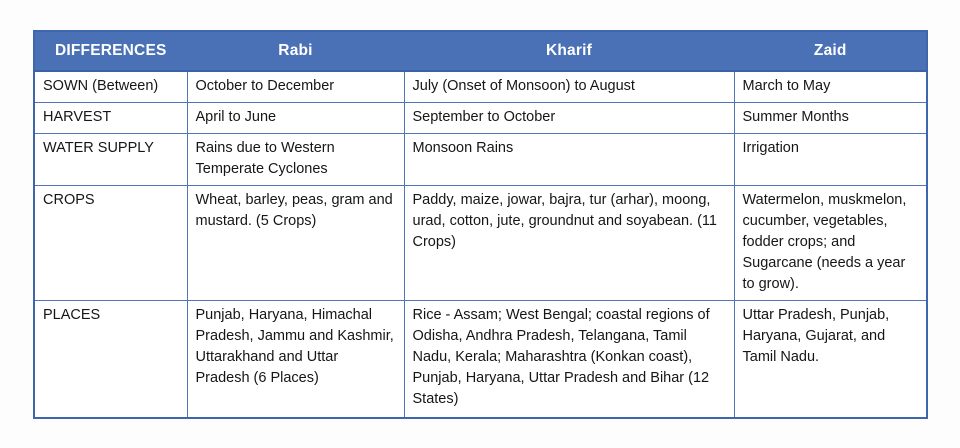  I want to click on header-rabi: Rabi, so click(295, 51).